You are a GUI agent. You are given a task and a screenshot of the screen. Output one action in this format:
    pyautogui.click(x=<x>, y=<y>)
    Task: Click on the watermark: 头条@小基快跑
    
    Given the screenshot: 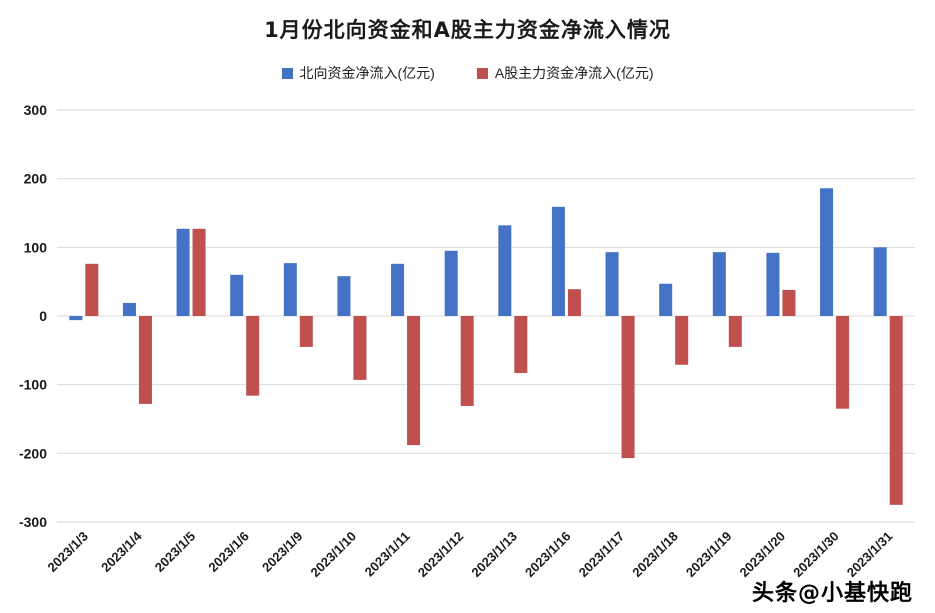 What is the action you would take?
    pyautogui.click(x=832, y=593)
    